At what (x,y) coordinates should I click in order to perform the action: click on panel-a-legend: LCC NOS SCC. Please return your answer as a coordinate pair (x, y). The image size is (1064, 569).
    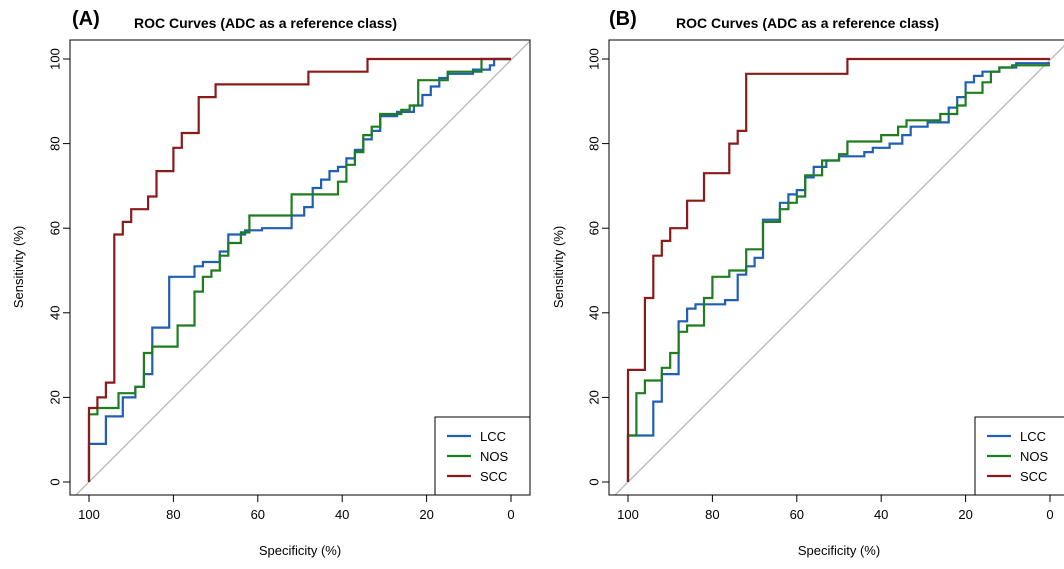
    Looking at the image, I should click on (482, 456).